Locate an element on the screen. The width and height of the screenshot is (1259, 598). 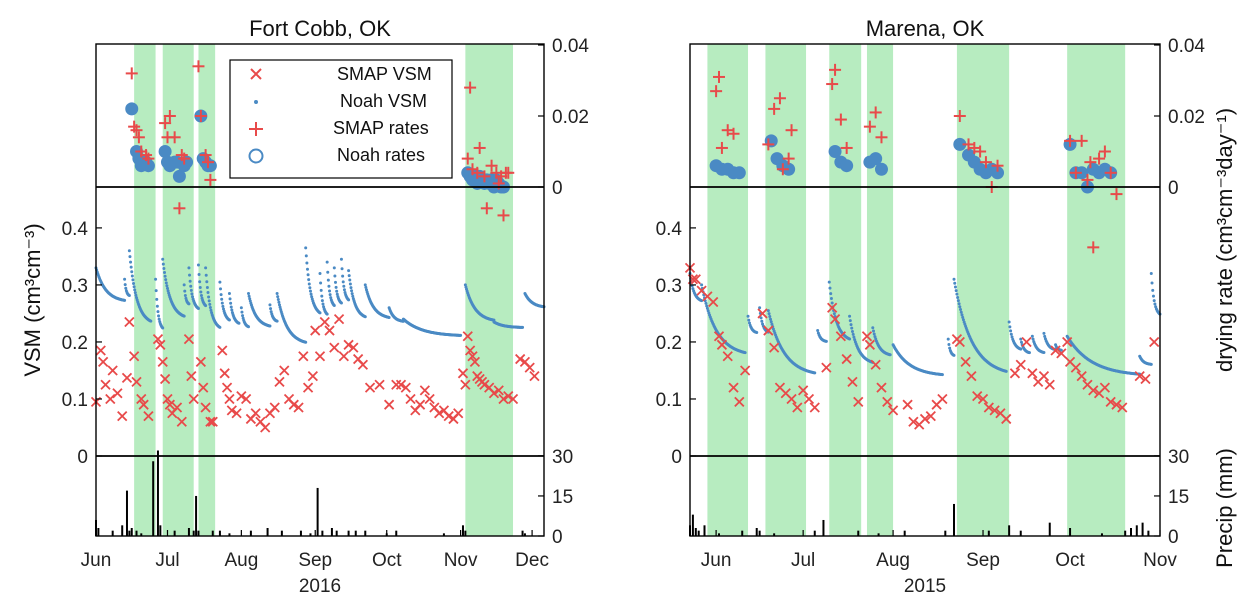
vsm-tick-label: 0.3 is located at coordinates (669, 286).